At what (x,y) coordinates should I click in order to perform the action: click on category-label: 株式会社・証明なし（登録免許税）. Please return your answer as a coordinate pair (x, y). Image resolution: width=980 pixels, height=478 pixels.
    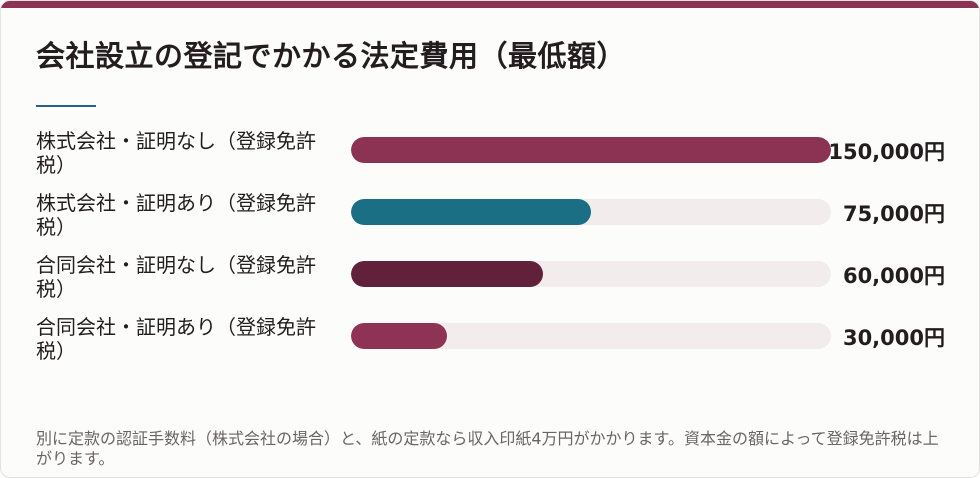
    Looking at the image, I should click on (176, 153).